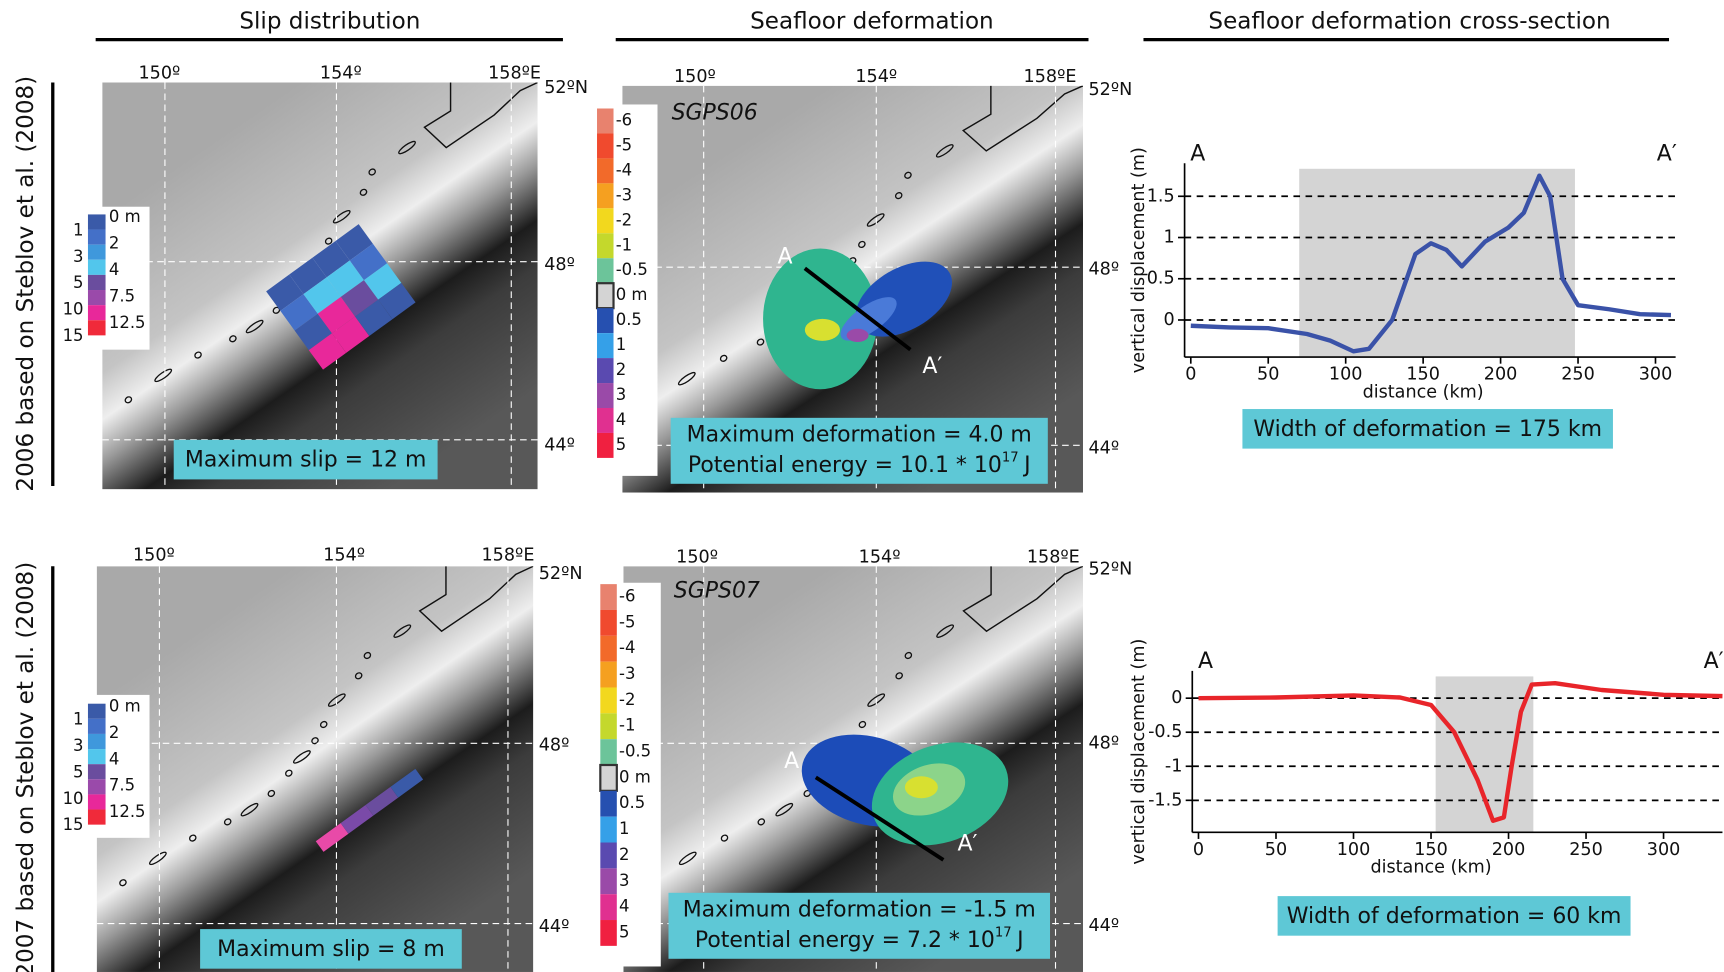  I want to click on legend-label: -0.5, so click(632, 269).